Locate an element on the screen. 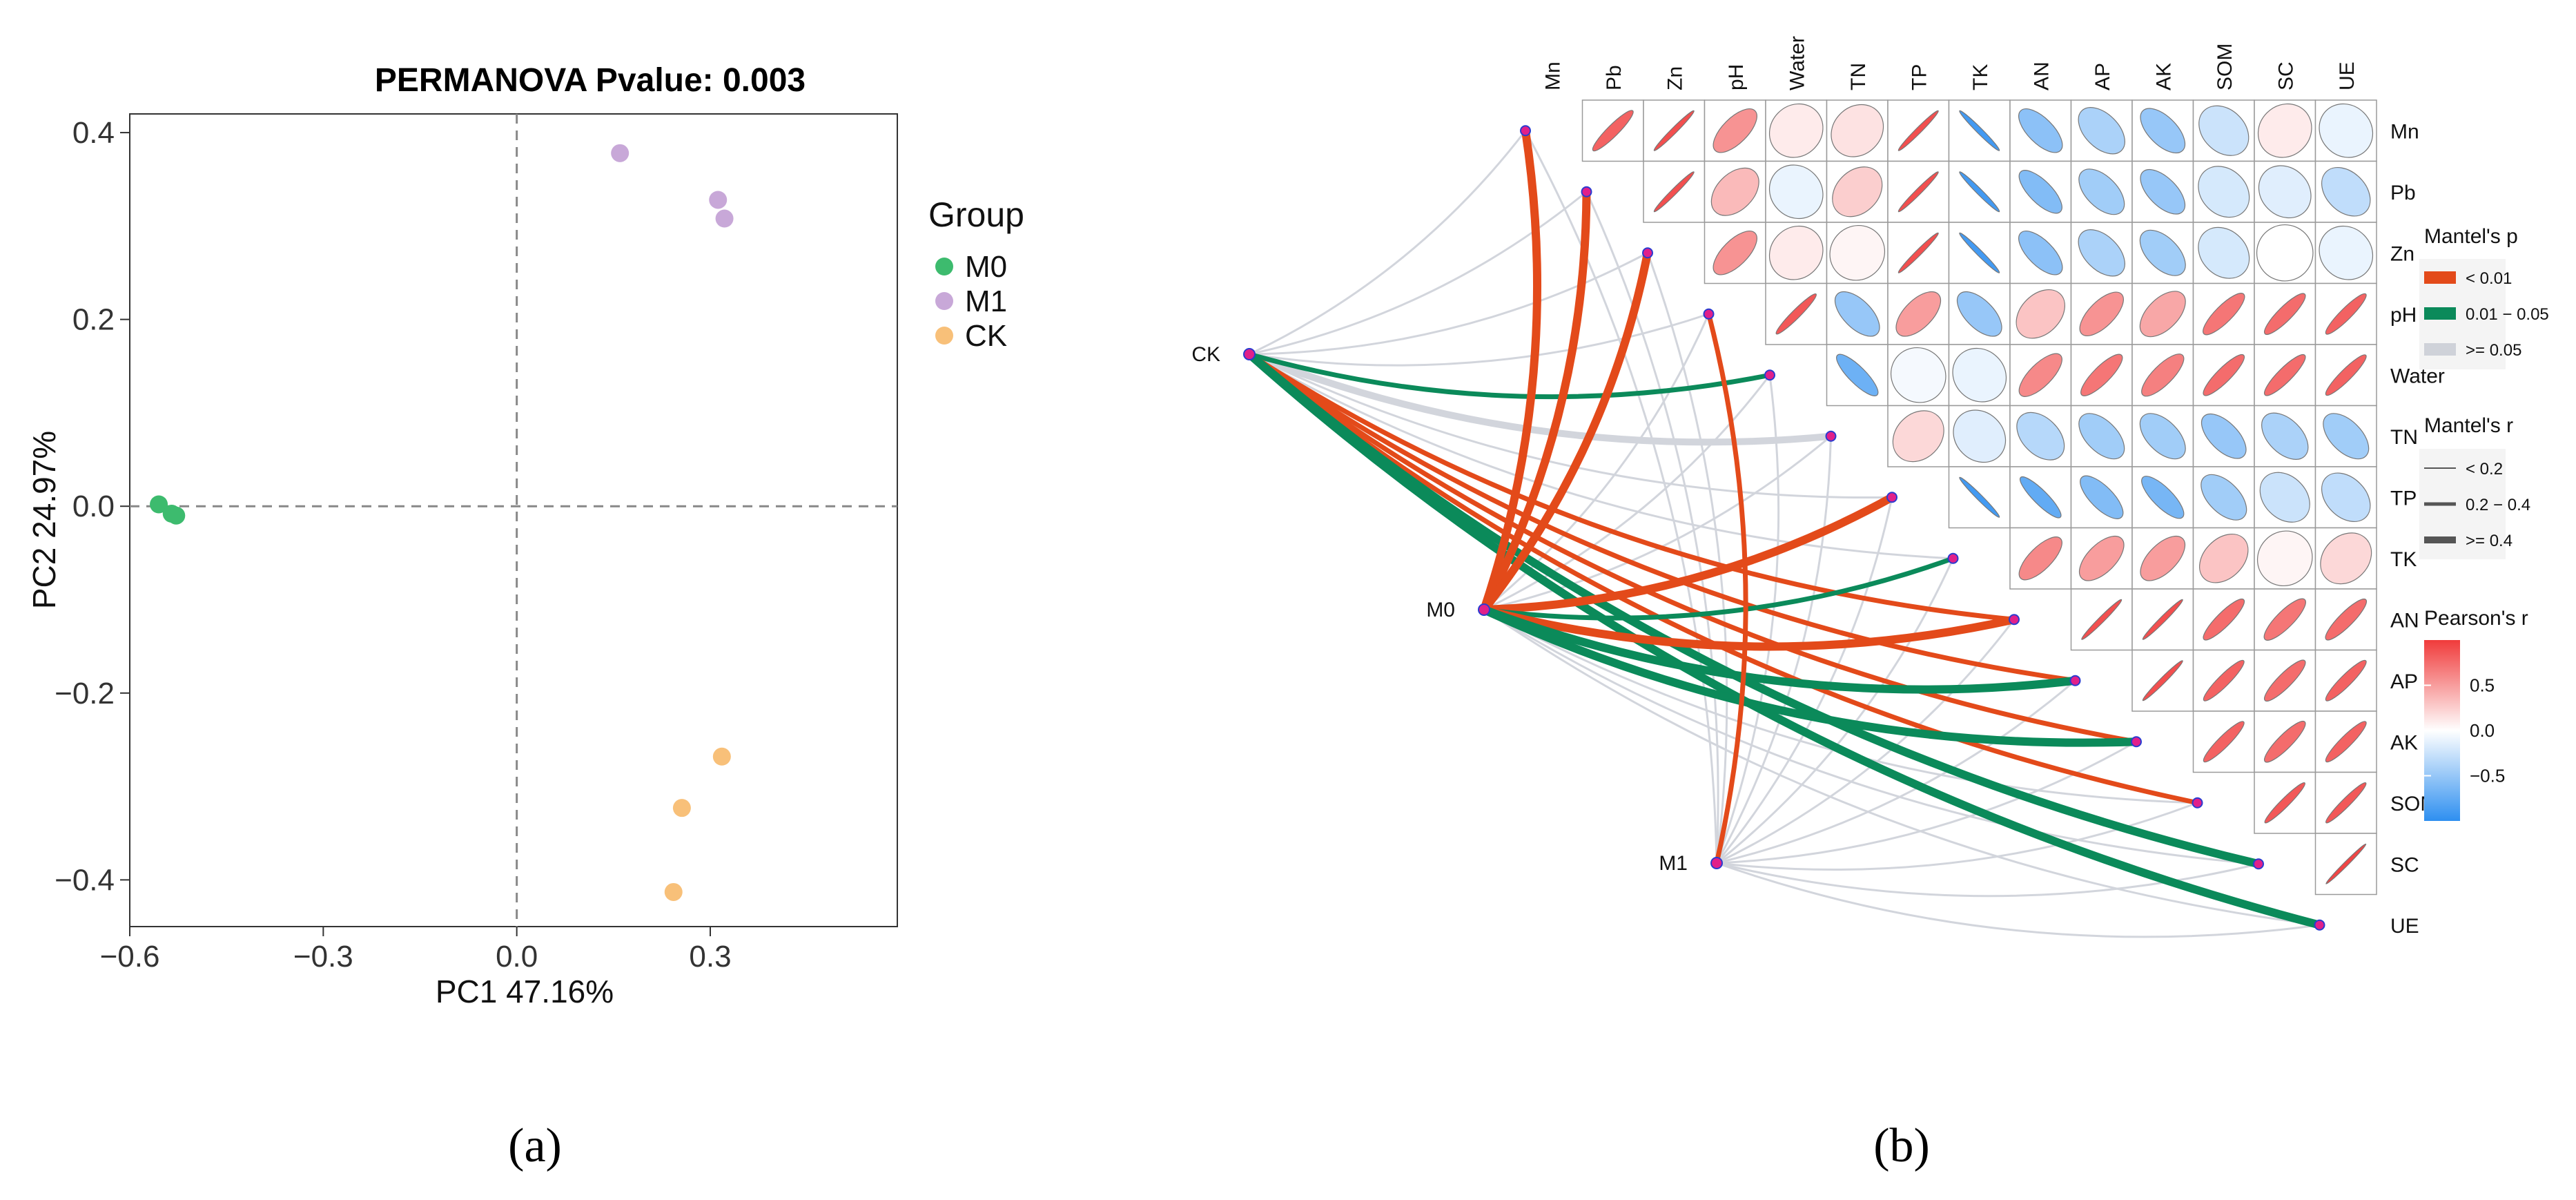 The image size is (2576, 1200). mantel-link-m1-tn is located at coordinates (1773, 649).